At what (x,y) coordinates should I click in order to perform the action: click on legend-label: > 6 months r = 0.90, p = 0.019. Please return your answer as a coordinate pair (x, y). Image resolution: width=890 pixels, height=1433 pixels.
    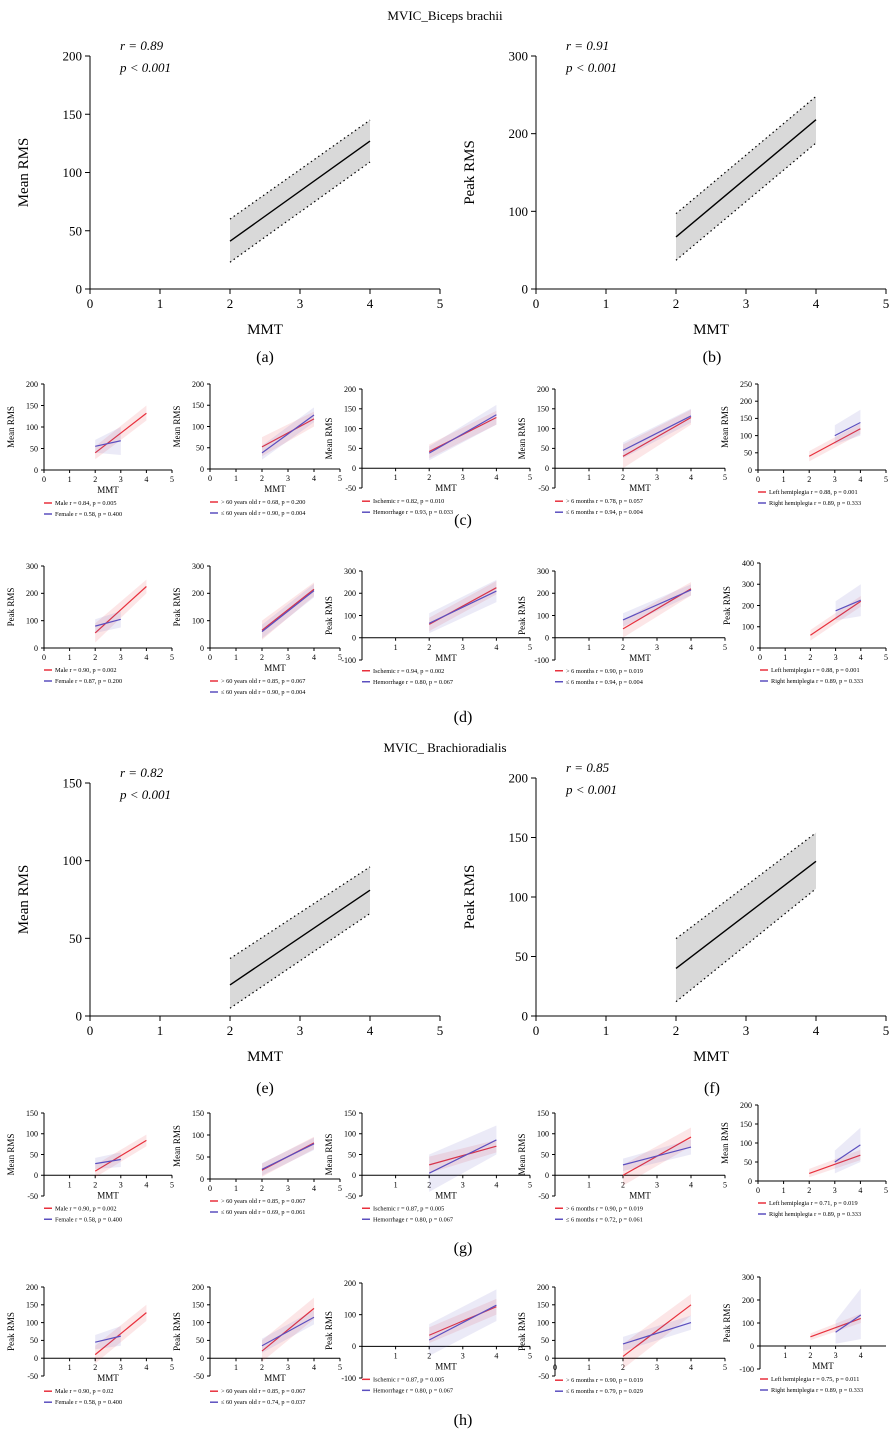
    Looking at the image, I should click on (604, 671).